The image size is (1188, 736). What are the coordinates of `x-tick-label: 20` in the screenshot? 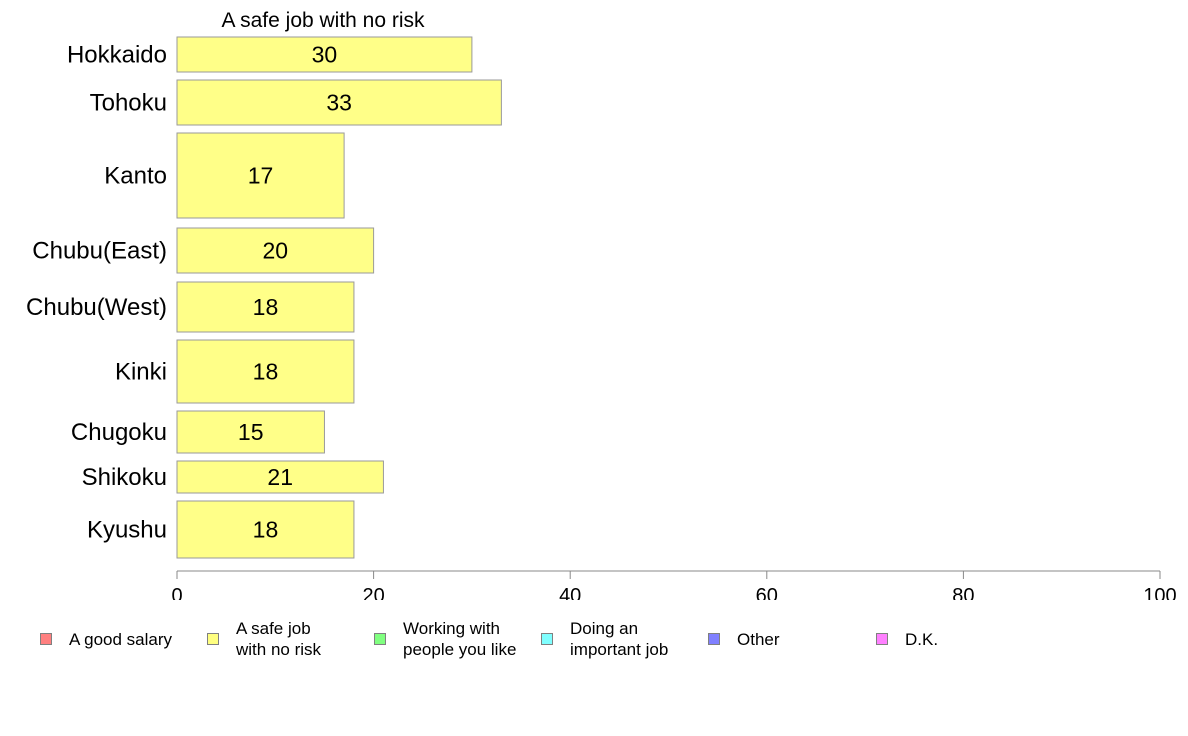 It's located at (373, 592).